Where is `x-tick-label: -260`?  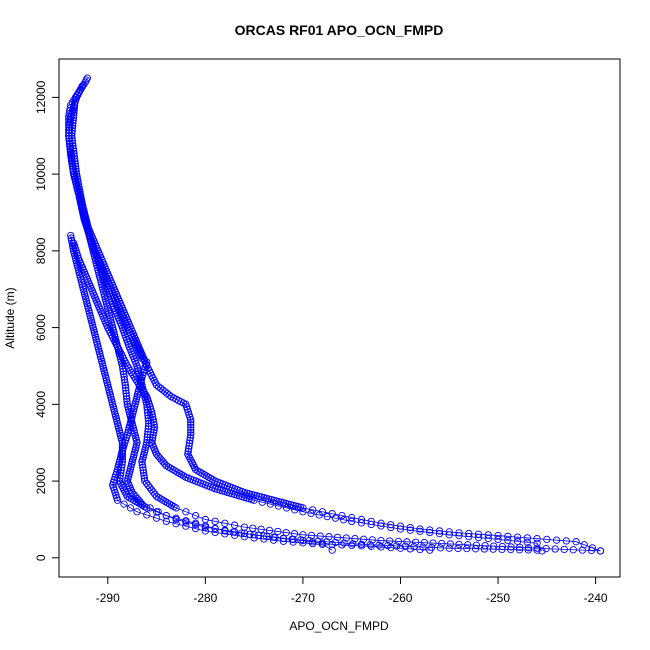
x-tick-label: -260 is located at coordinates (400, 598).